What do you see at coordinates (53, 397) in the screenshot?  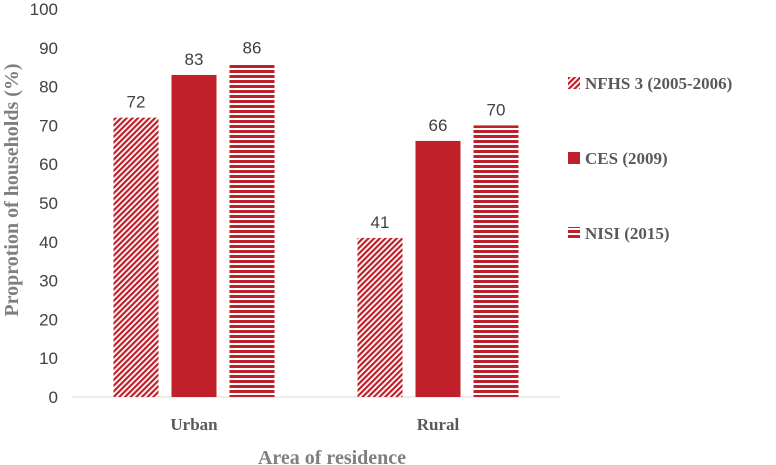 I see `y-tick-label: 0` at bounding box center [53, 397].